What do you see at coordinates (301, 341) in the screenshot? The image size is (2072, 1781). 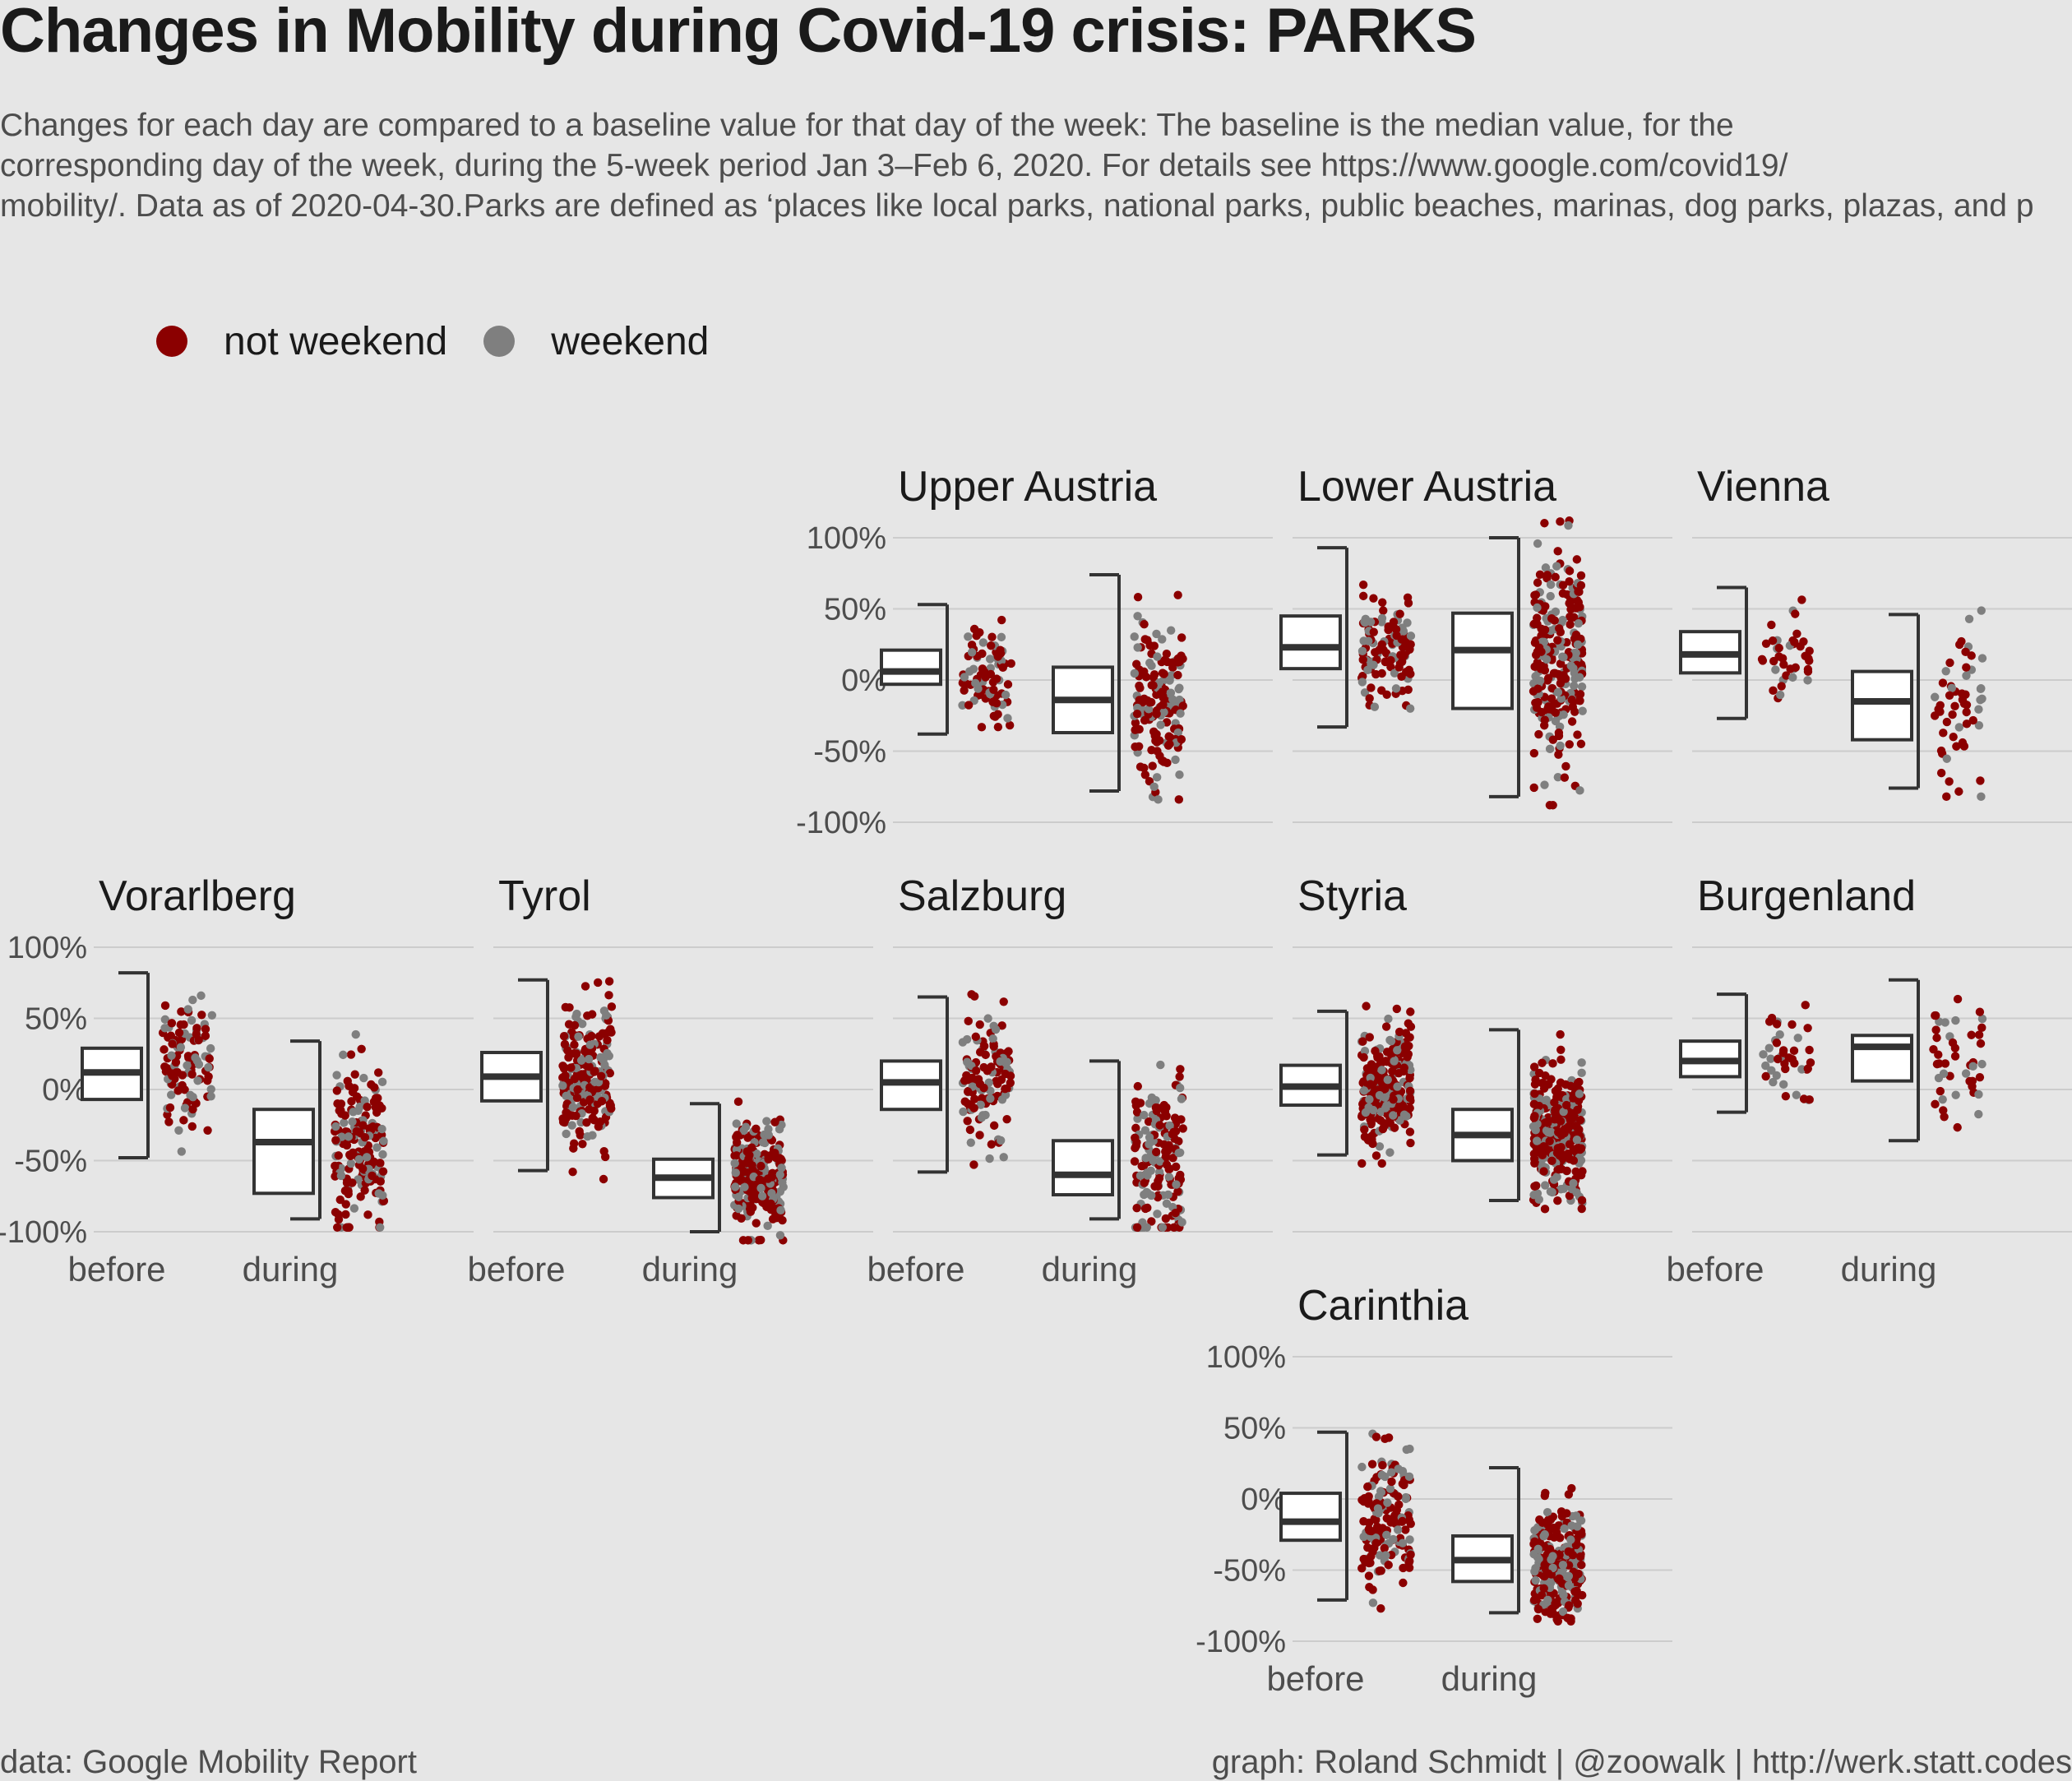 I see `legend-item-not-weekend: not weekend` at bounding box center [301, 341].